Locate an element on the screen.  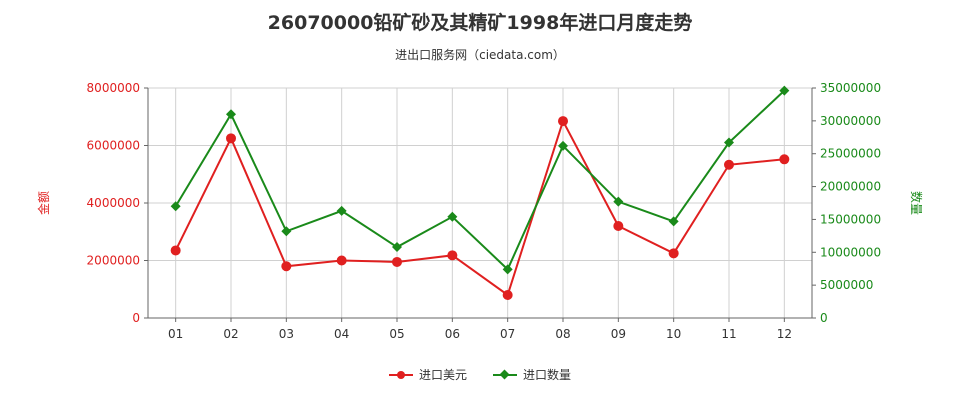
x-tick-label: 12 is located at coordinates (784, 334).